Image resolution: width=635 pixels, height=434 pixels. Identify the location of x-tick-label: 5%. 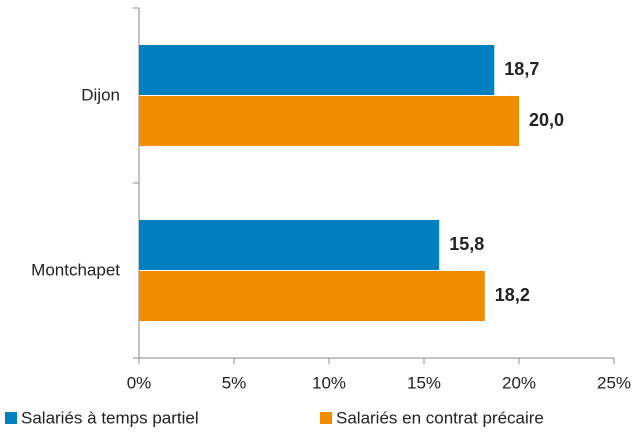
(234, 382).